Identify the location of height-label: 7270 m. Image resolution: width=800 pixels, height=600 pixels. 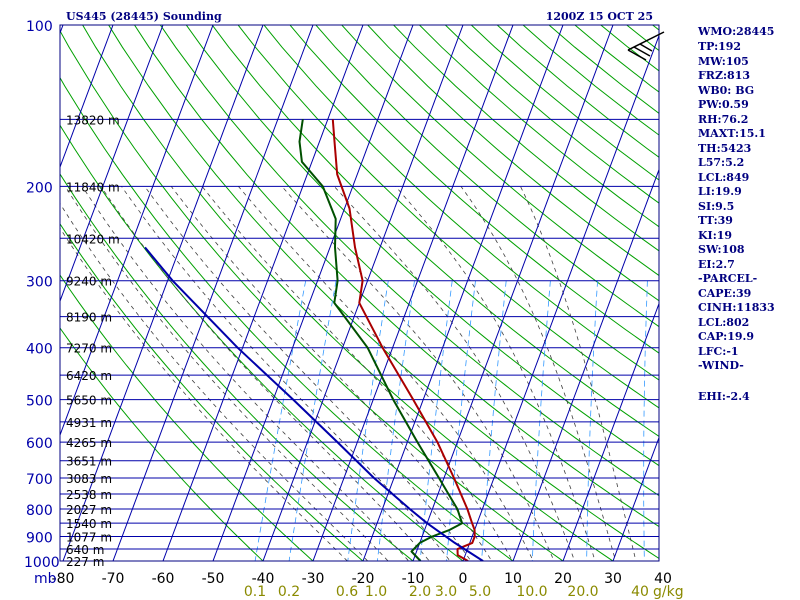
(89, 349).